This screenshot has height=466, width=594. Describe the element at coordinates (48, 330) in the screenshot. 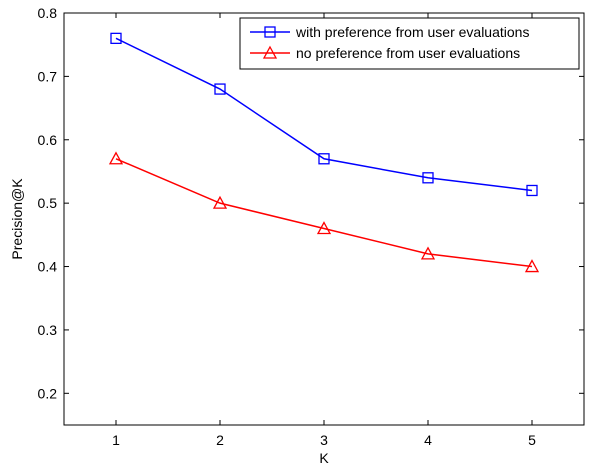

I see `y-tick-label: 0.3` at that location.